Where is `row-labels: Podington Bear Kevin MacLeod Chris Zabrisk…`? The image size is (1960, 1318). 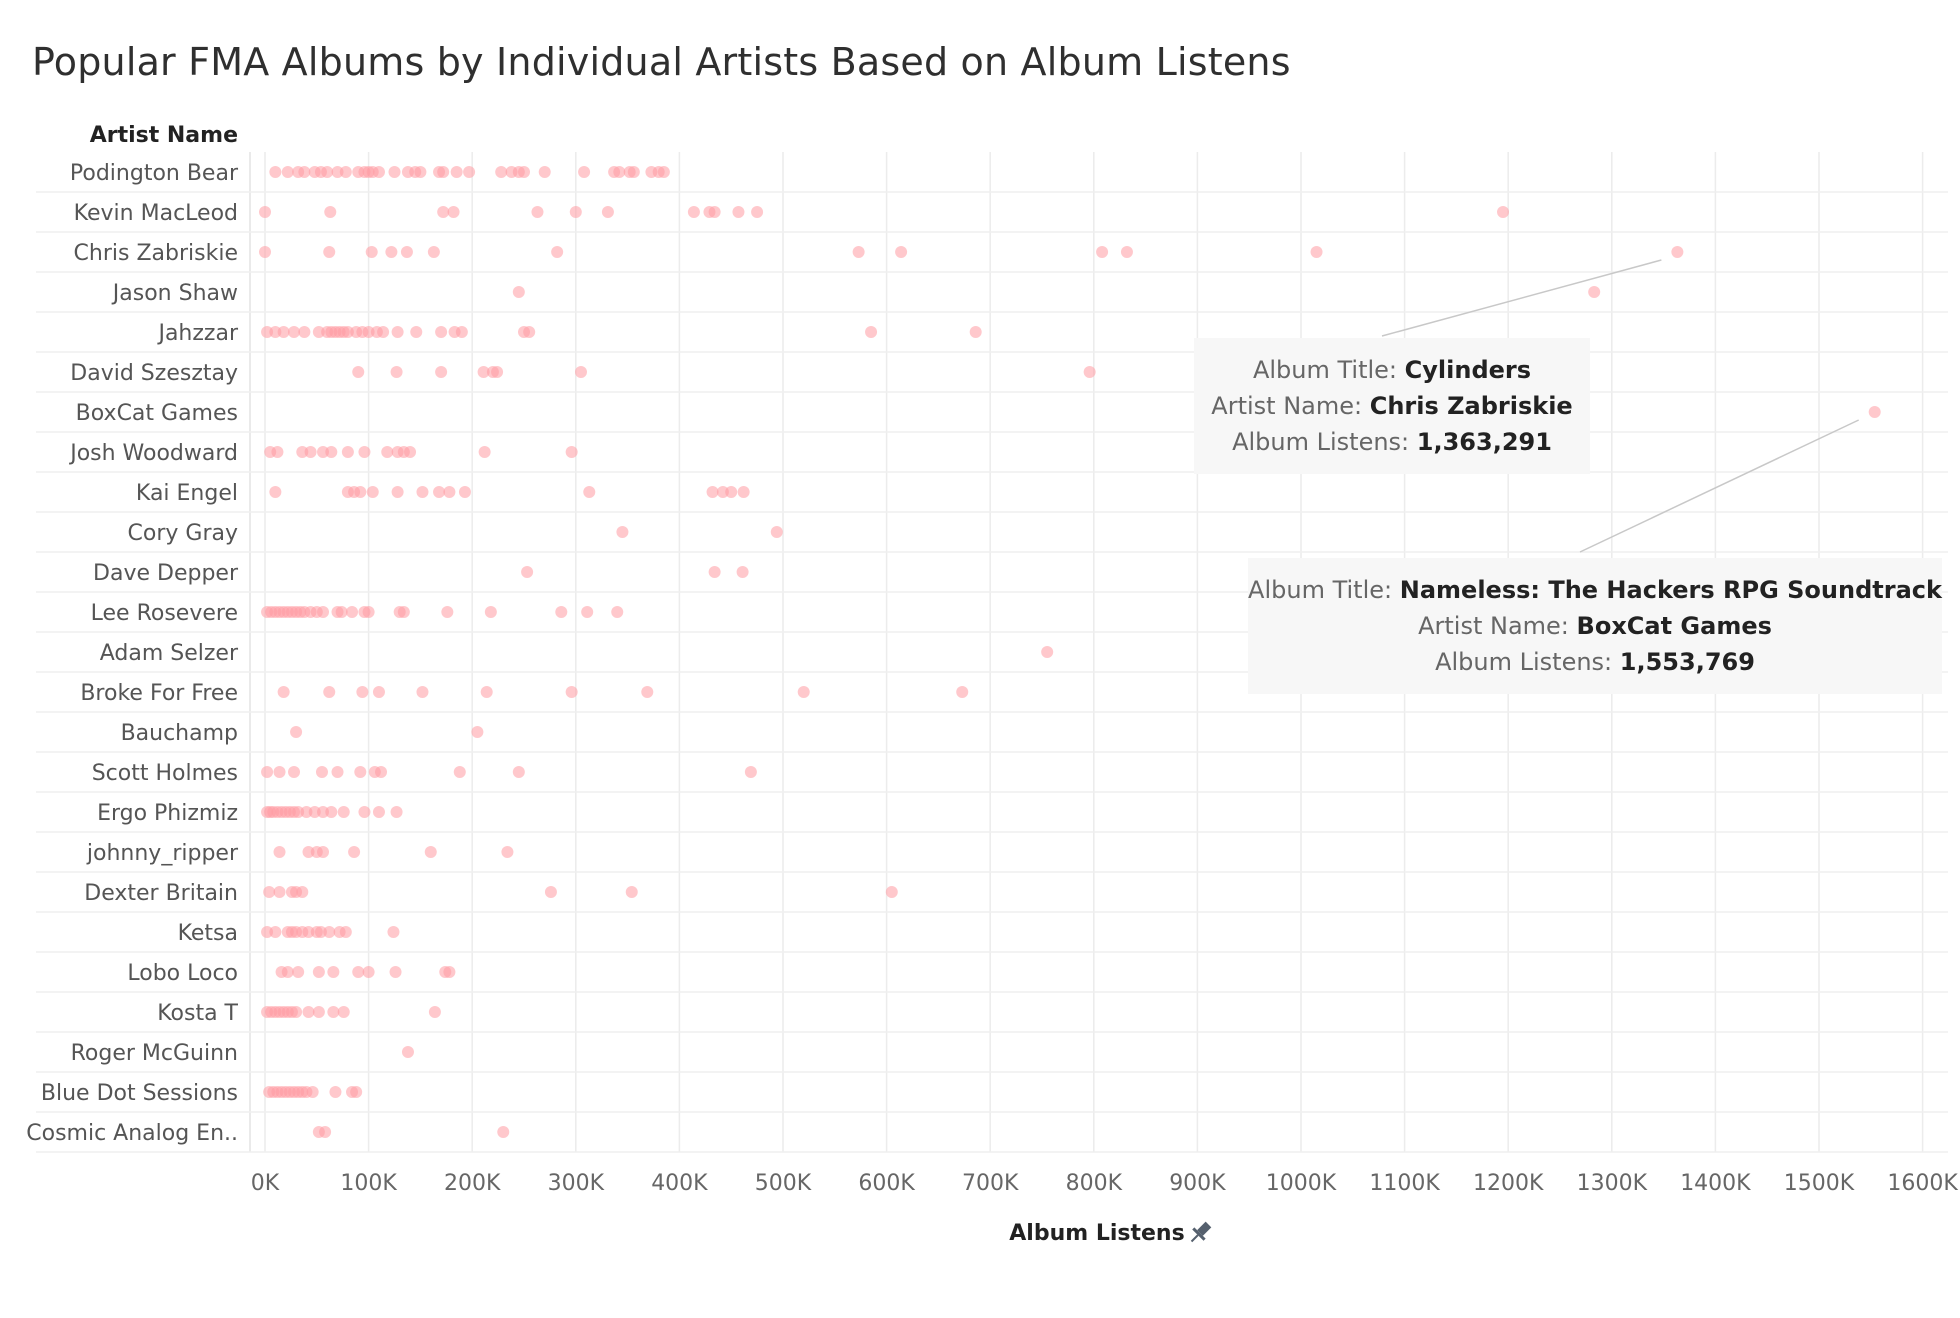
row-labels: Podington Bear Kevin MacLeod Chris Zabrisk… is located at coordinates (132, 653).